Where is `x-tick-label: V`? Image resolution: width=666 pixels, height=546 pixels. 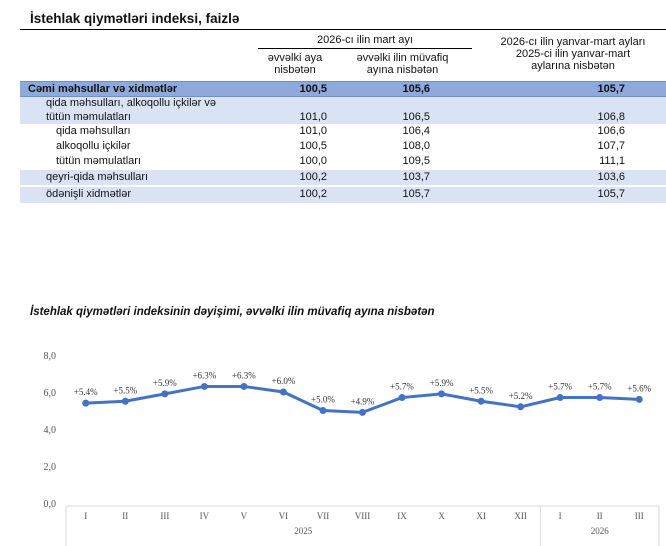 x-tick-label: V is located at coordinates (244, 516).